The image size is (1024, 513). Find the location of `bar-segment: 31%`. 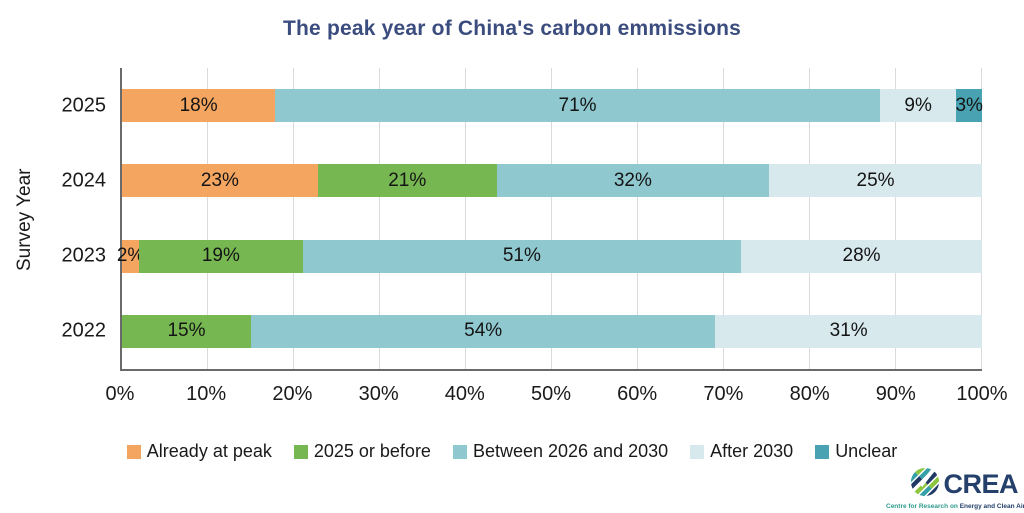

bar-segment: 31% is located at coordinates (848, 331).